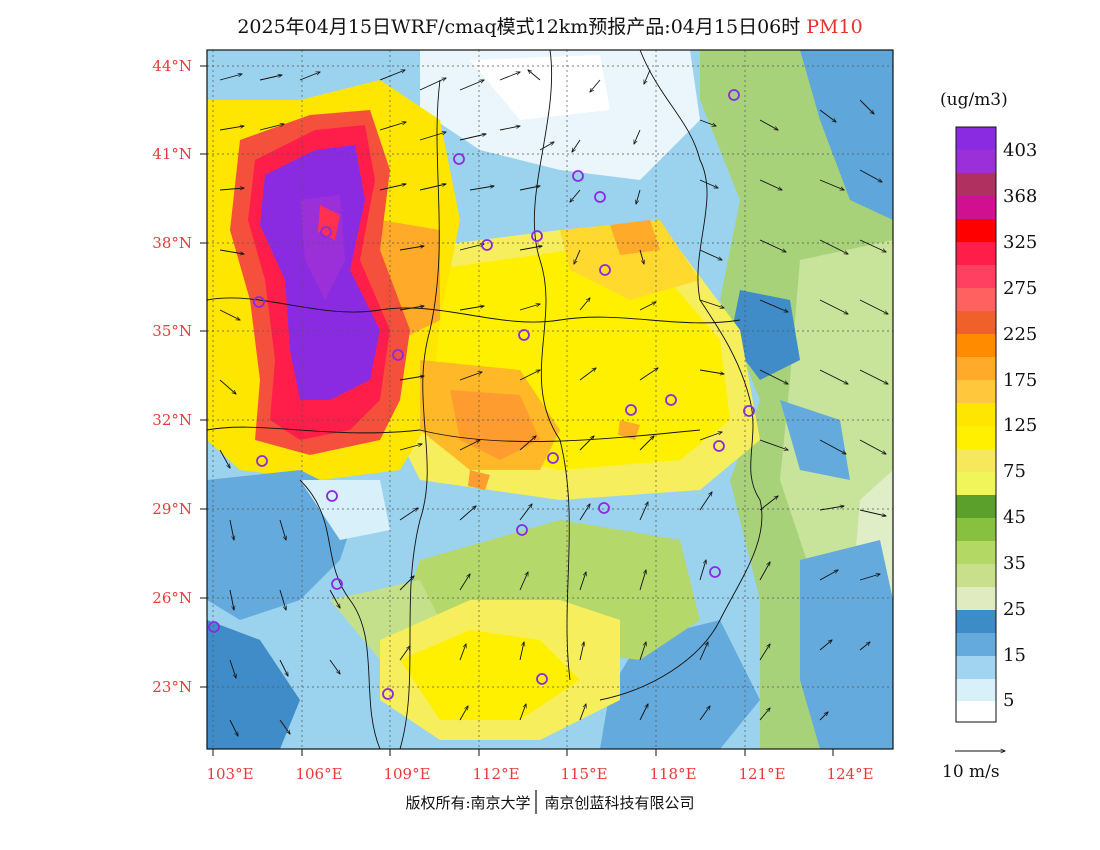 The height and width of the screenshot is (850, 1100). I want to click on lon-label-103: 103°E, so click(230, 774).